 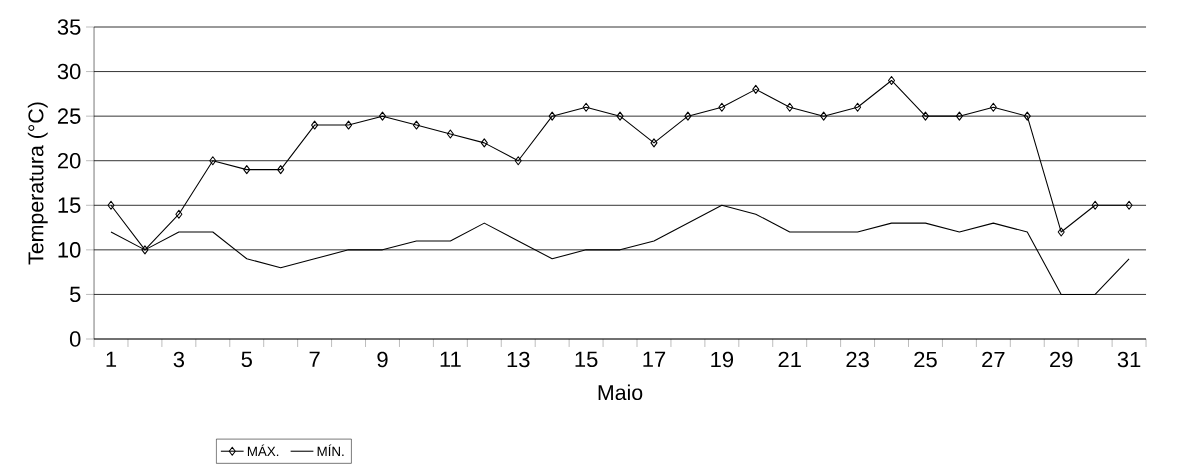 What do you see at coordinates (111, 359) in the screenshot?
I see `x-tick-label: 1` at bounding box center [111, 359].